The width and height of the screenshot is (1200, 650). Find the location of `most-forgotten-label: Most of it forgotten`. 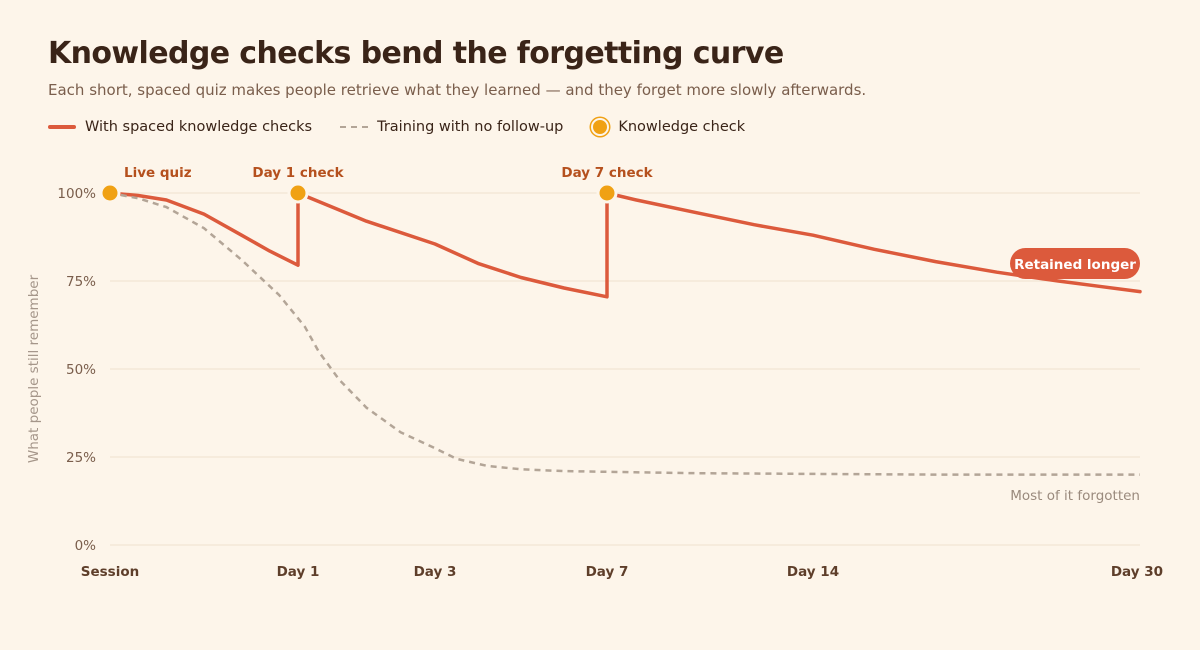

most-forgotten-label: Most of it forgotten is located at coordinates (1075, 496).